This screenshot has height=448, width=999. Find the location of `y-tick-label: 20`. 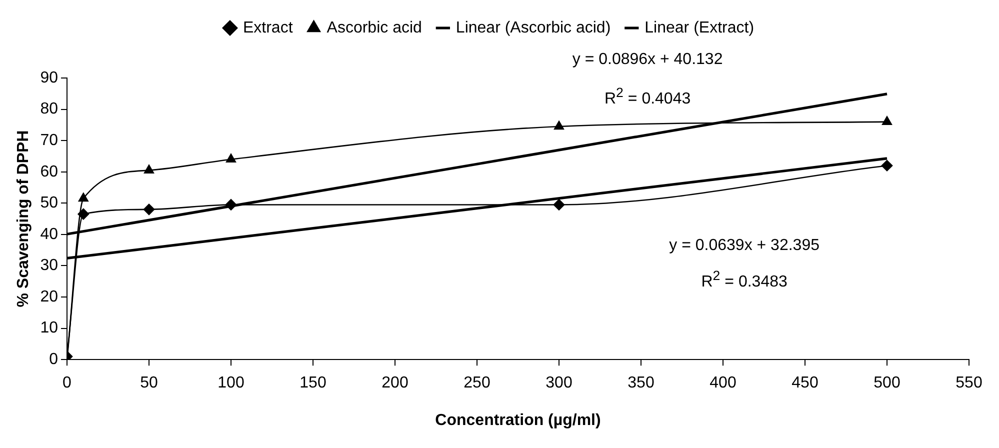

y-tick-label: 20 is located at coordinates (49, 297).